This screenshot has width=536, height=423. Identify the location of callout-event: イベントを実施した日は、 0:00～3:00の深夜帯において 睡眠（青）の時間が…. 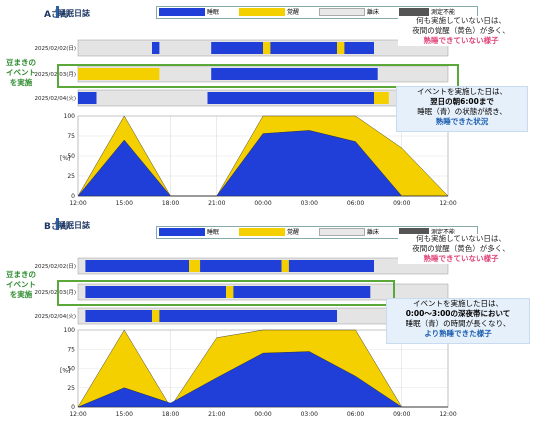
(458, 321).